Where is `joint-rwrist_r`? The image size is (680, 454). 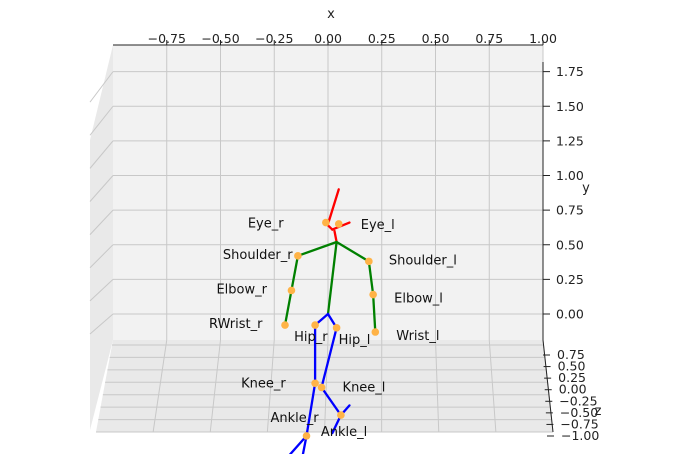 joint-rwrist_r is located at coordinates (285, 325).